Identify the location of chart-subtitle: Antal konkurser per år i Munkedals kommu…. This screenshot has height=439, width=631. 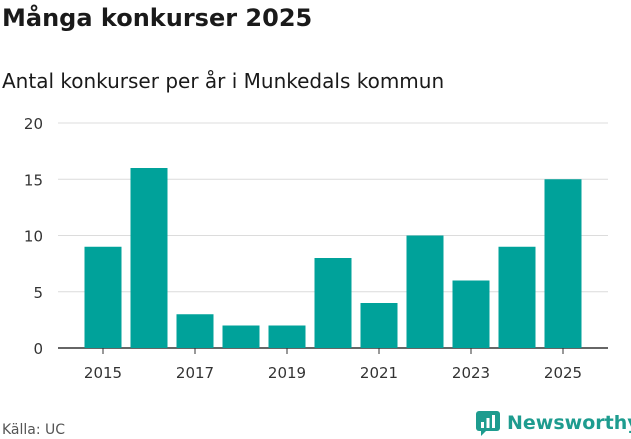
(223, 81).